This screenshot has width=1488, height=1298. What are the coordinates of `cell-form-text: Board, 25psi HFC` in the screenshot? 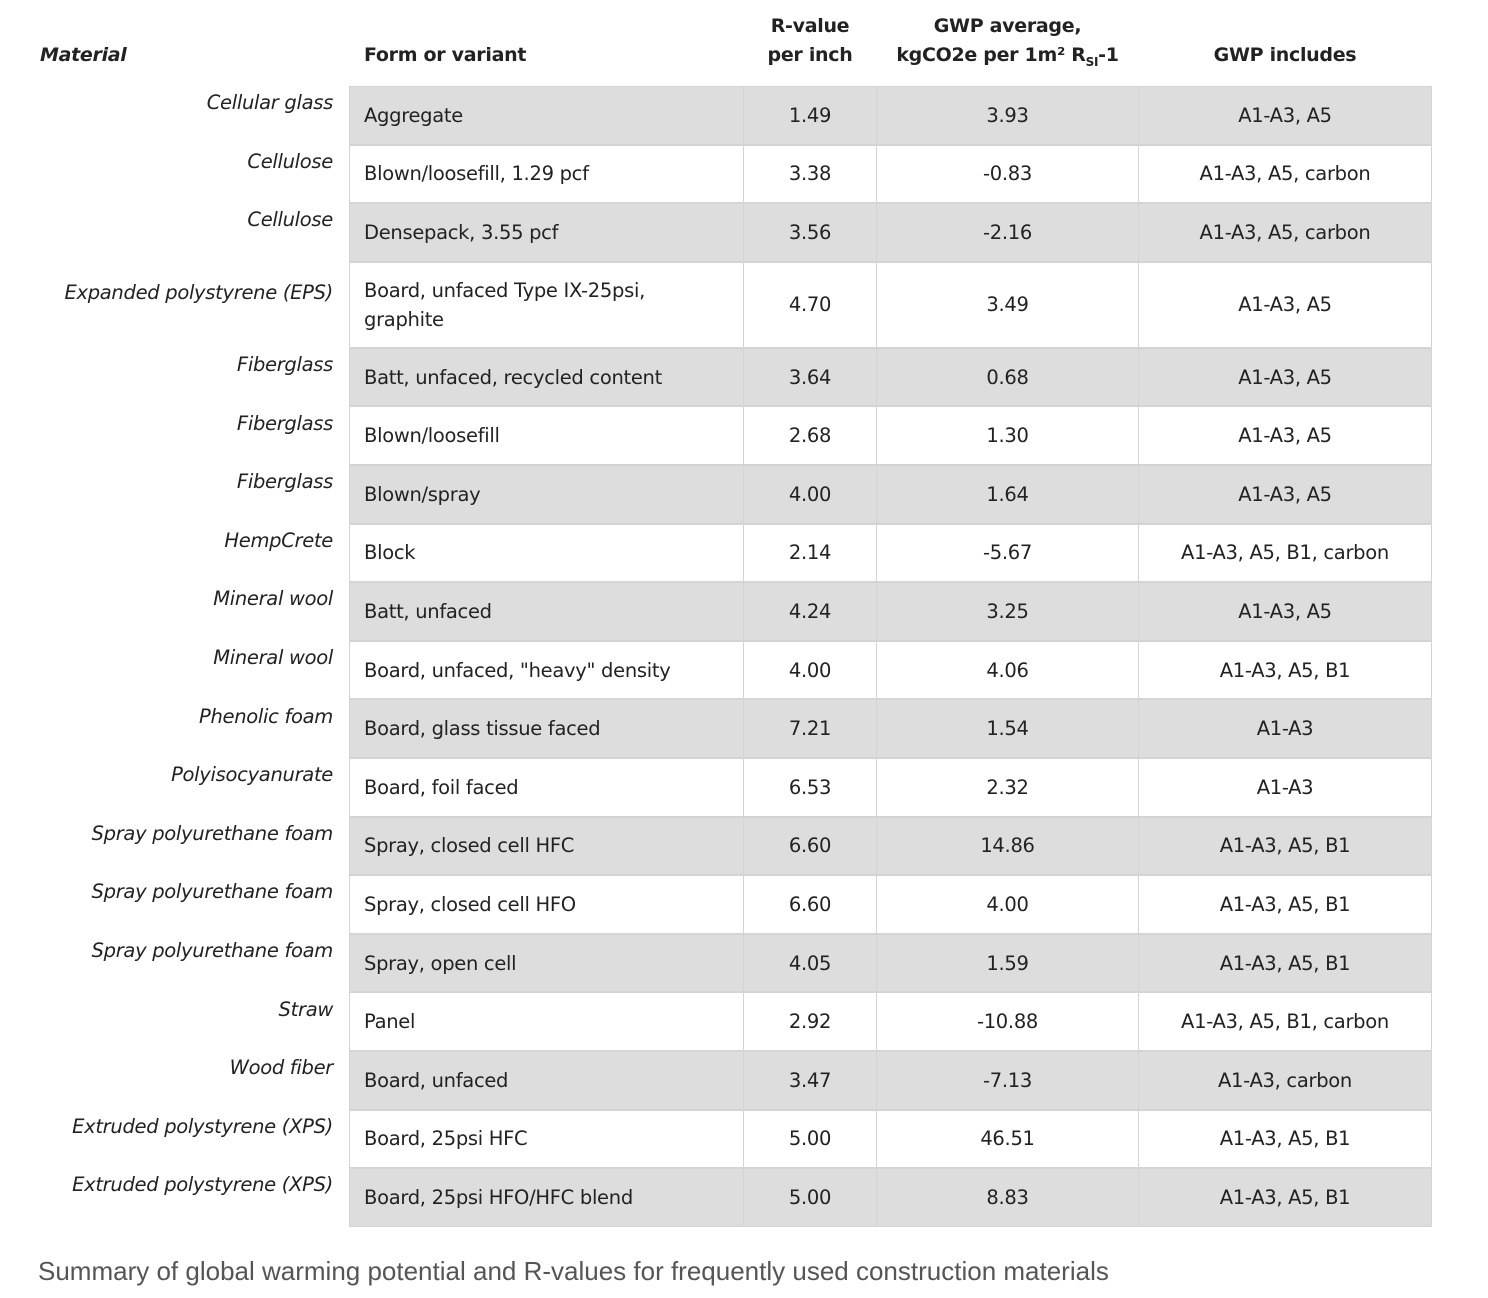 It's located at (446, 1139).